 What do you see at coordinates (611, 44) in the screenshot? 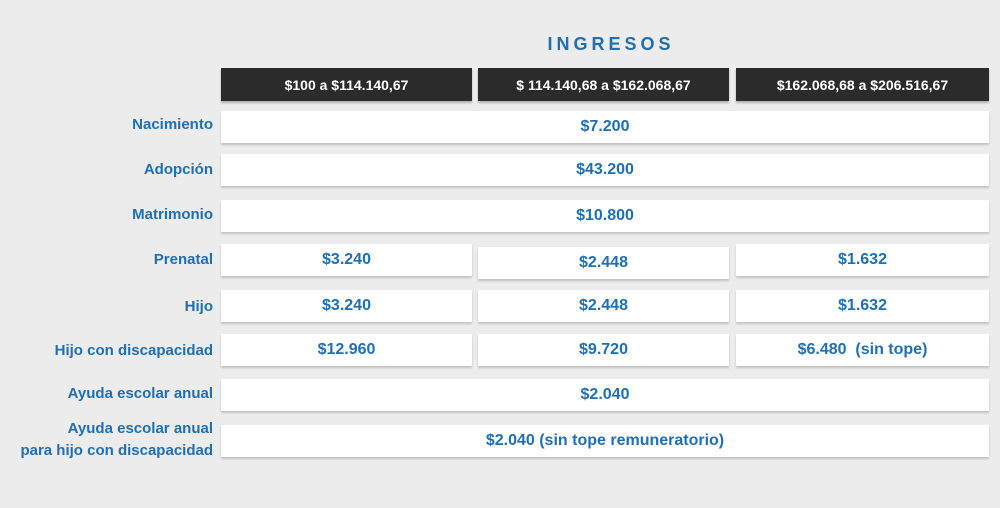
I see `table-title: INGRESOS` at bounding box center [611, 44].